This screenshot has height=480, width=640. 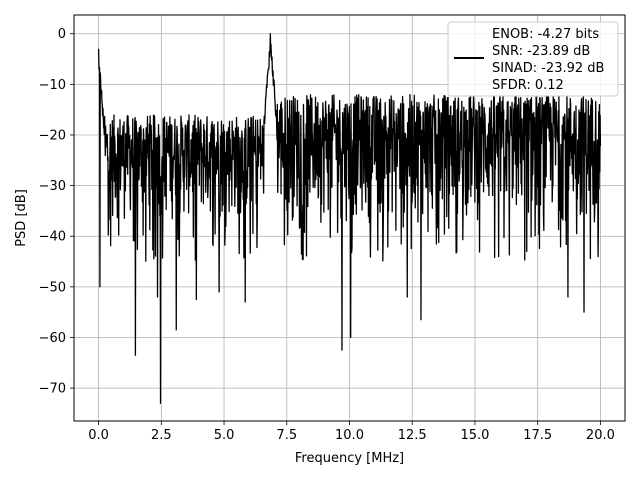 What do you see at coordinates (349, 458) in the screenshot?
I see `x-axis-title: Frequency [MHz]` at bounding box center [349, 458].